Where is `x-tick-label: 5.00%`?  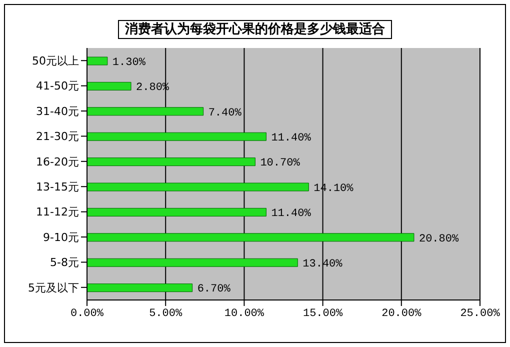
x-tick-label: 5.00% is located at coordinates (165, 314).